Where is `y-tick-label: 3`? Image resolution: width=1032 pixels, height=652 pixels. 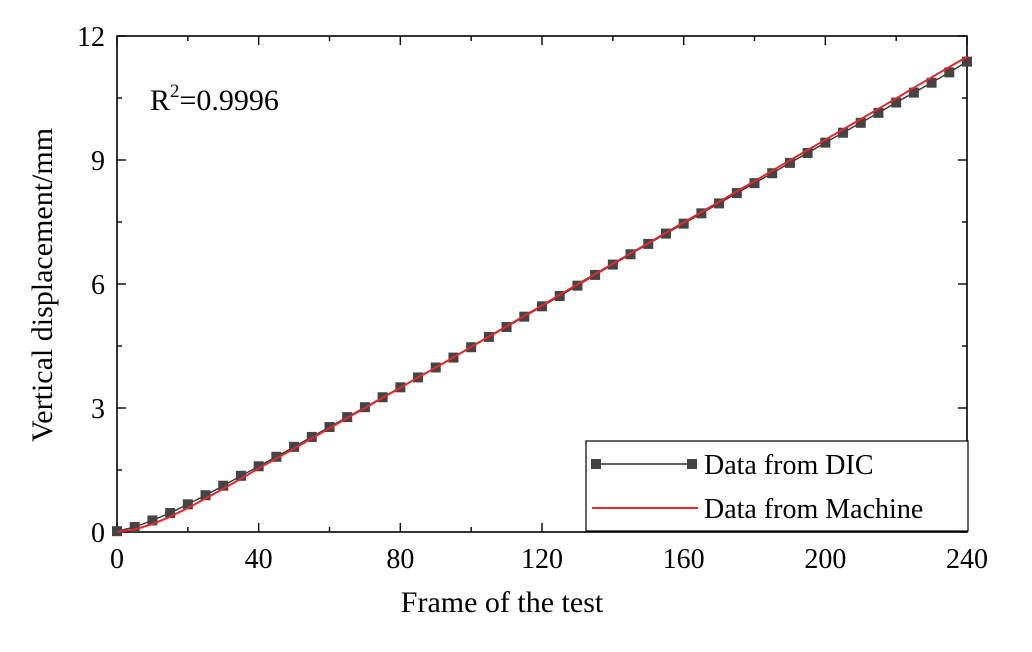
y-tick-label: 3 is located at coordinates (98, 409).